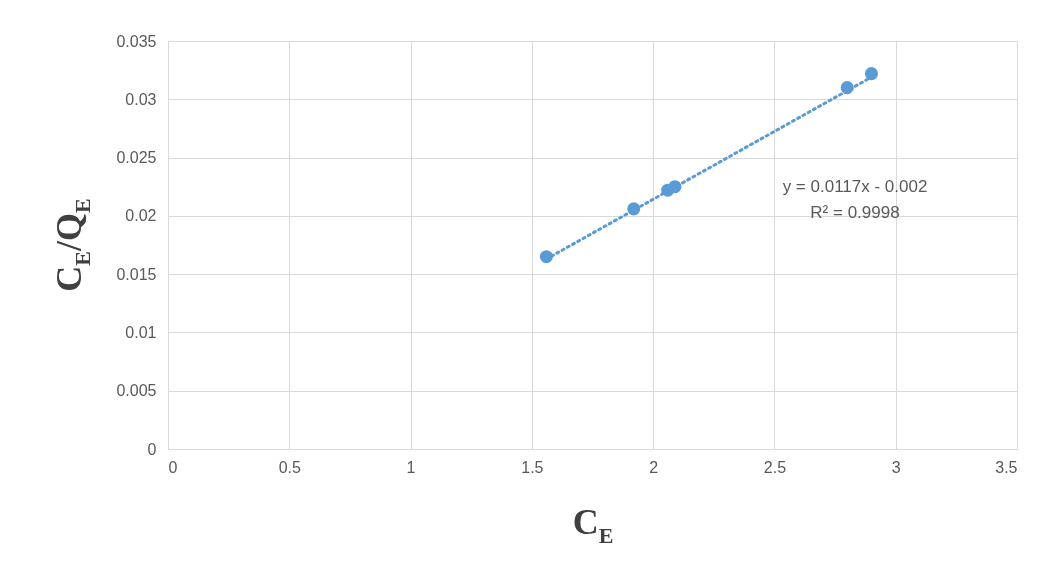 This screenshot has width=1051, height=571. What do you see at coordinates (775, 467) in the screenshot?
I see `x-tick-label: 2.5` at bounding box center [775, 467].